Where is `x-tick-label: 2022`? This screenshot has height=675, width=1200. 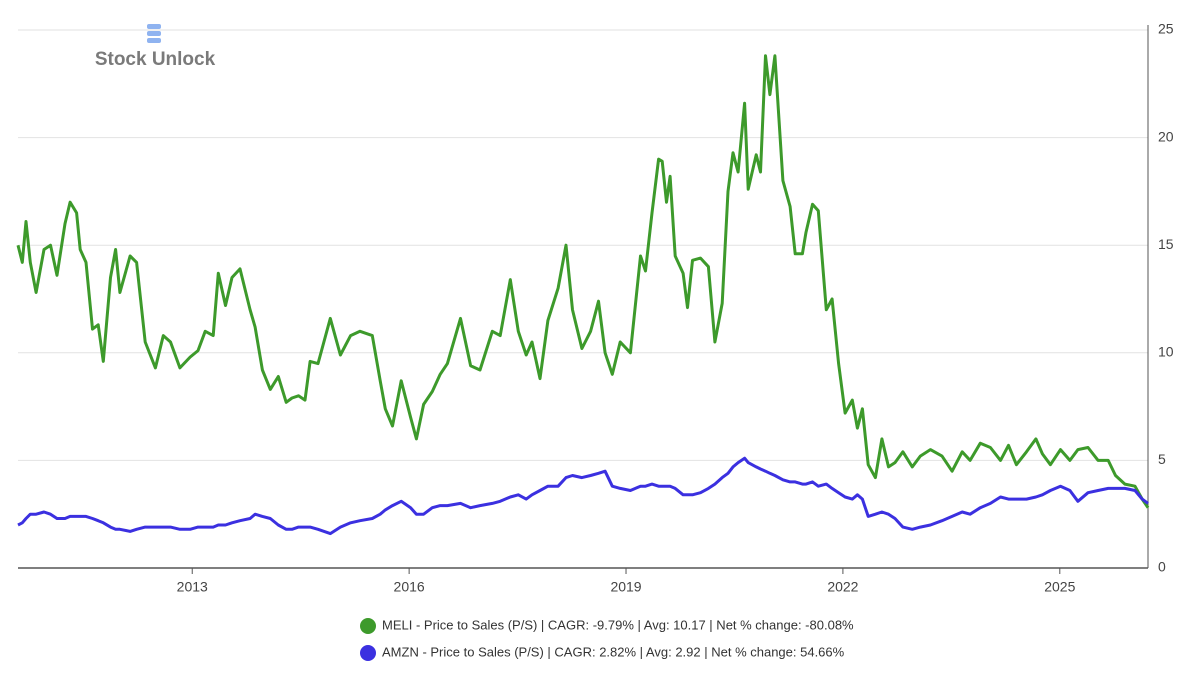 x-tick-label: 2022 is located at coordinates (842, 587).